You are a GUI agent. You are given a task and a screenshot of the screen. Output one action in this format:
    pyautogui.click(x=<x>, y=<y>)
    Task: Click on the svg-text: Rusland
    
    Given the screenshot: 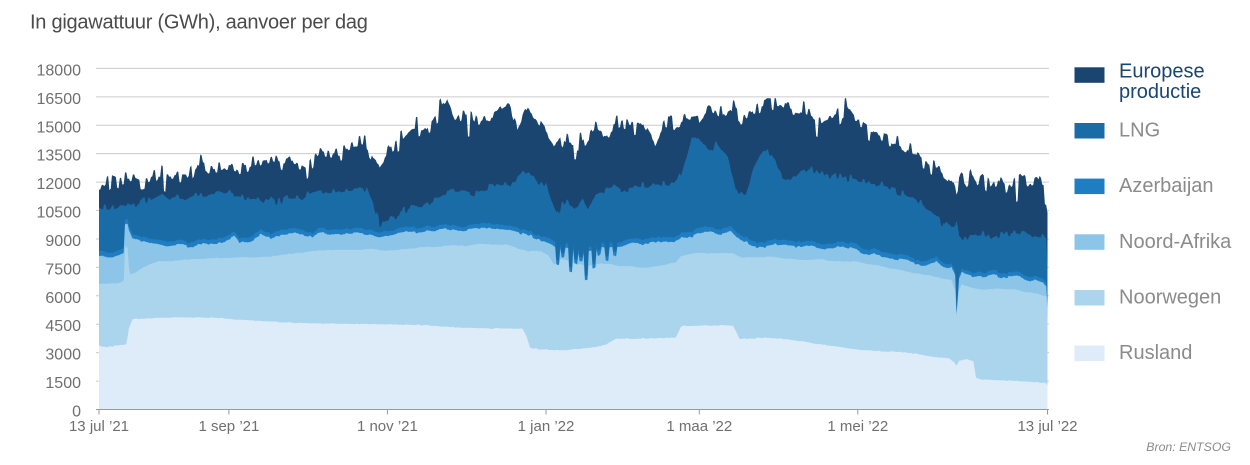 What is the action you would take?
    pyautogui.click(x=1155, y=353)
    